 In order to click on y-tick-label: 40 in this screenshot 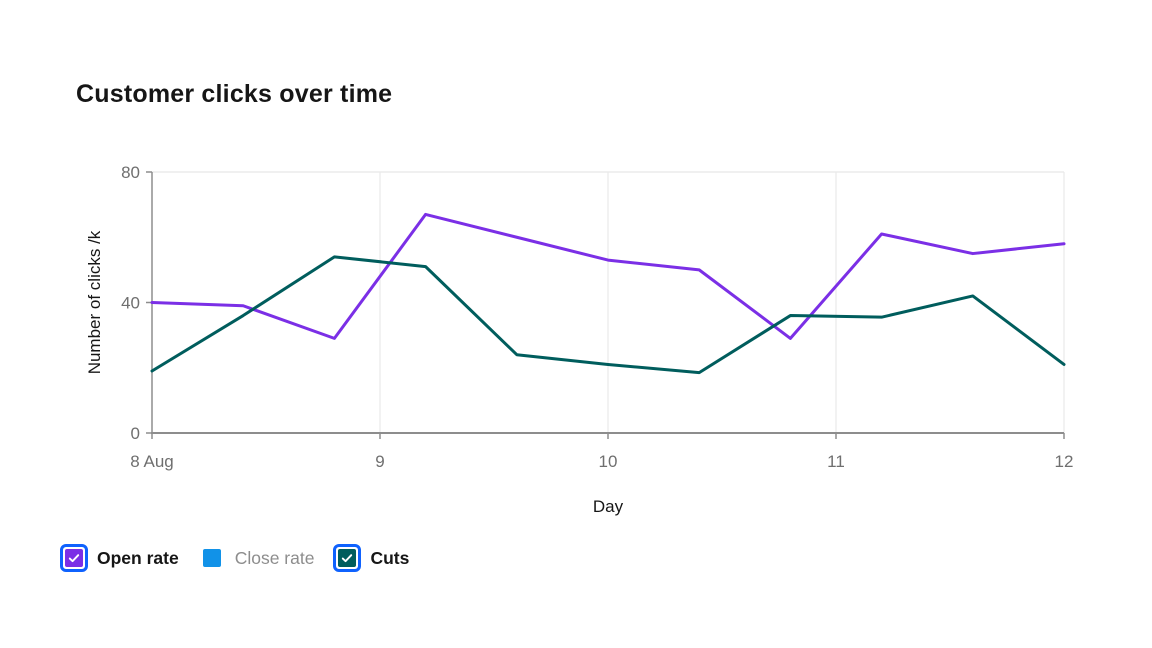, I will do `click(130, 303)`.